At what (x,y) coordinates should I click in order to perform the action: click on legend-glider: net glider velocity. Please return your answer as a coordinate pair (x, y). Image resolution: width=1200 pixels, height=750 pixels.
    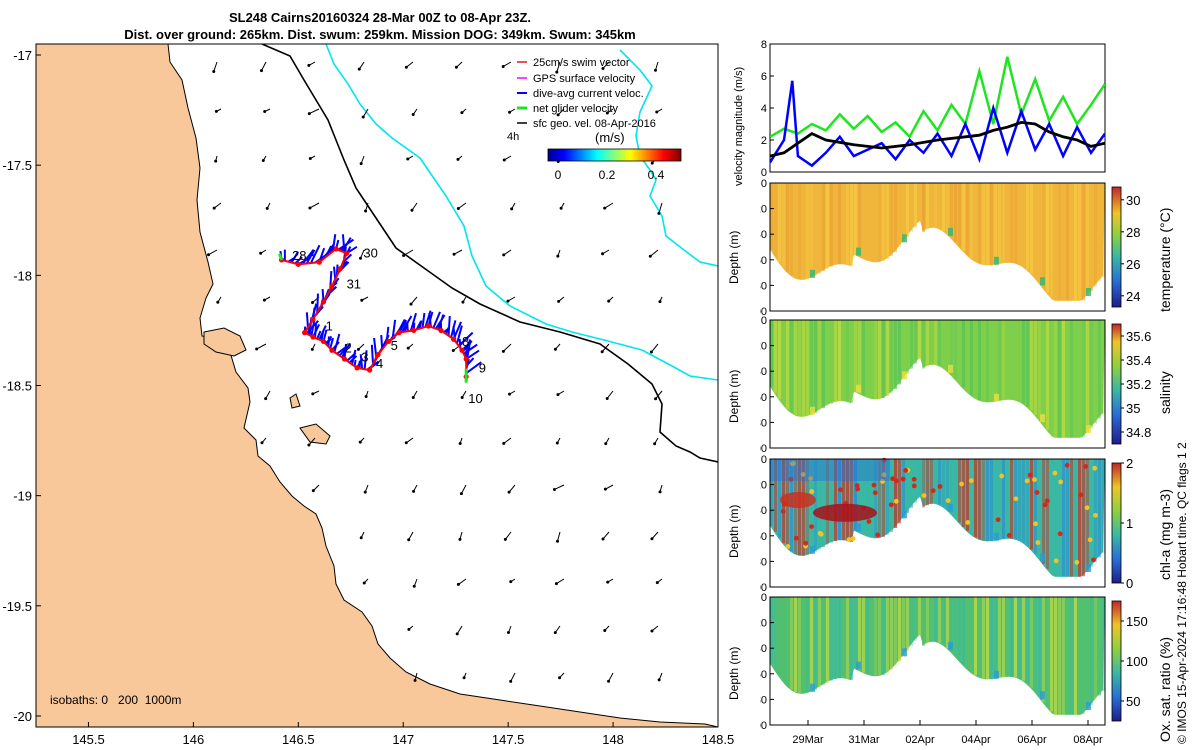
    Looking at the image, I should click on (575, 109).